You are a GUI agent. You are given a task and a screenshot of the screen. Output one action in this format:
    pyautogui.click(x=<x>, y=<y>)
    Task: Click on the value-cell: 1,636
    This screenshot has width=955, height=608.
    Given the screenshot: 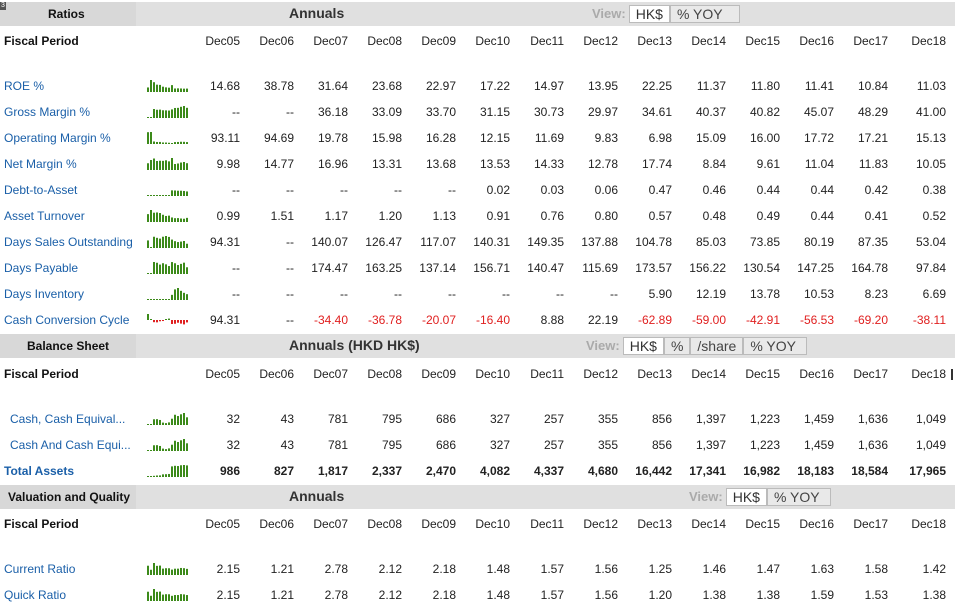 What is the action you would take?
    pyautogui.click(x=872, y=445)
    